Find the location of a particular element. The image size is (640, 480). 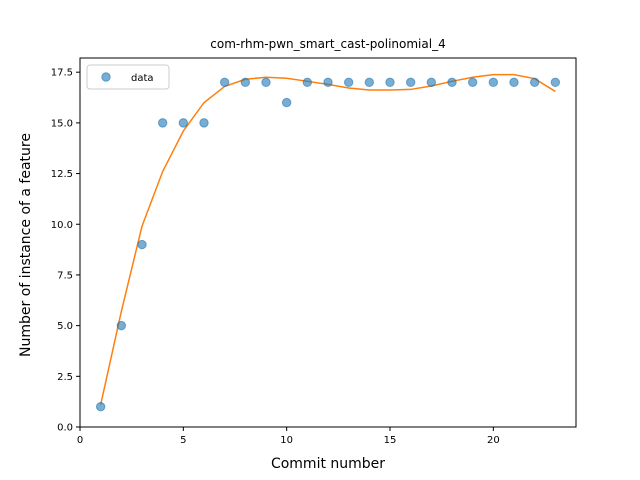

legend-marker is located at coordinates (106, 77).